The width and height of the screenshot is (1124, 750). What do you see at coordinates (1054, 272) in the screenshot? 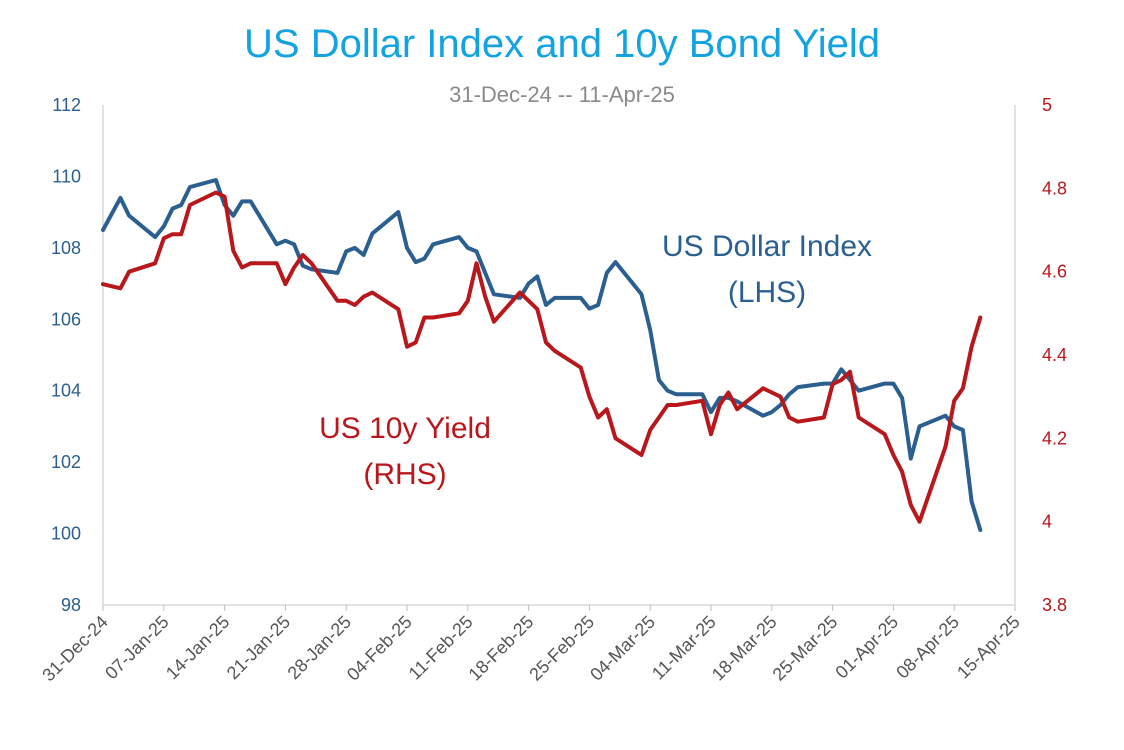
I see `right-tick-label: 4.6` at bounding box center [1054, 272].